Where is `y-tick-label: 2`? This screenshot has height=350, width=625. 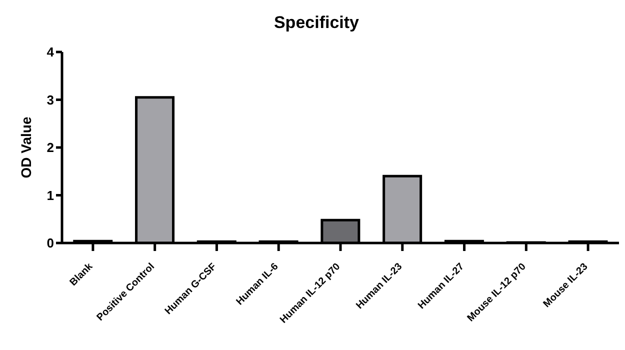 y-tick-label: 2 is located at coordinates (50, 148).